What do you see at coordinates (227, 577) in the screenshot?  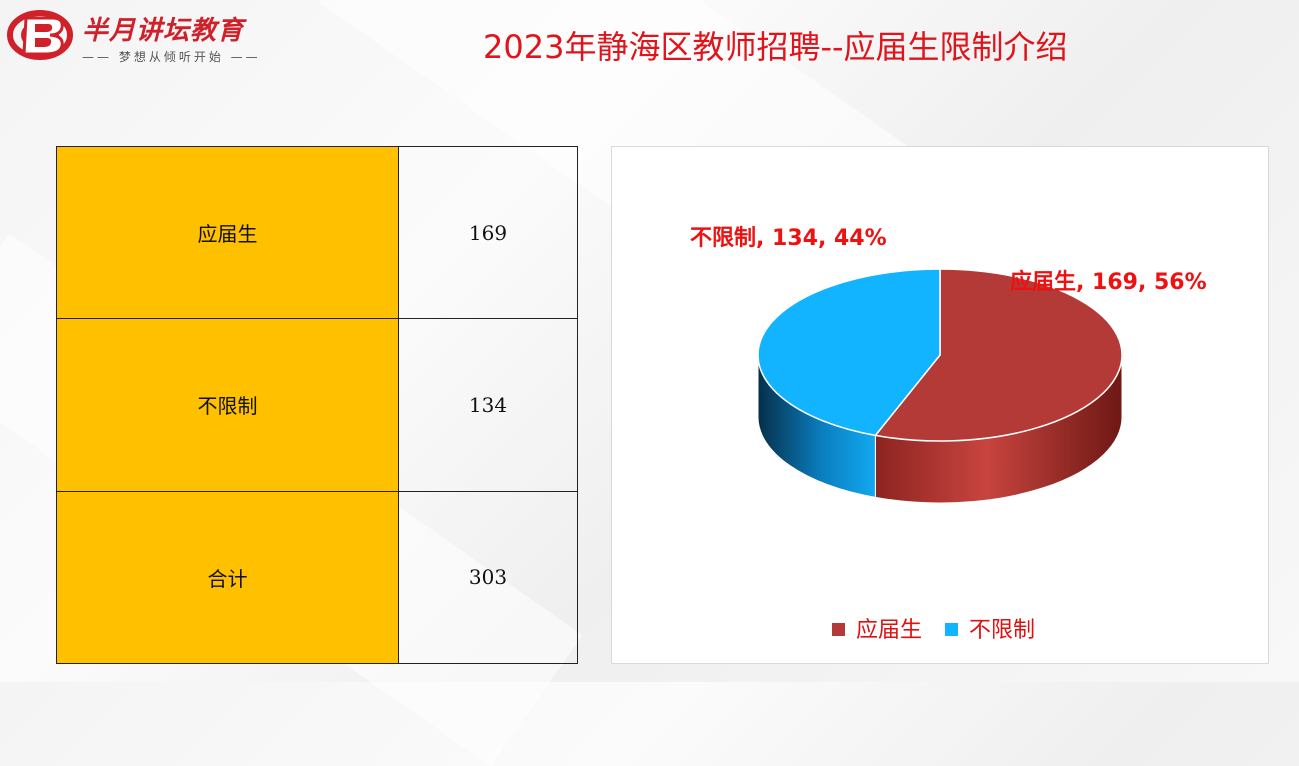 I see `table-cell-label: 合计` at bounding box center [227, 577].